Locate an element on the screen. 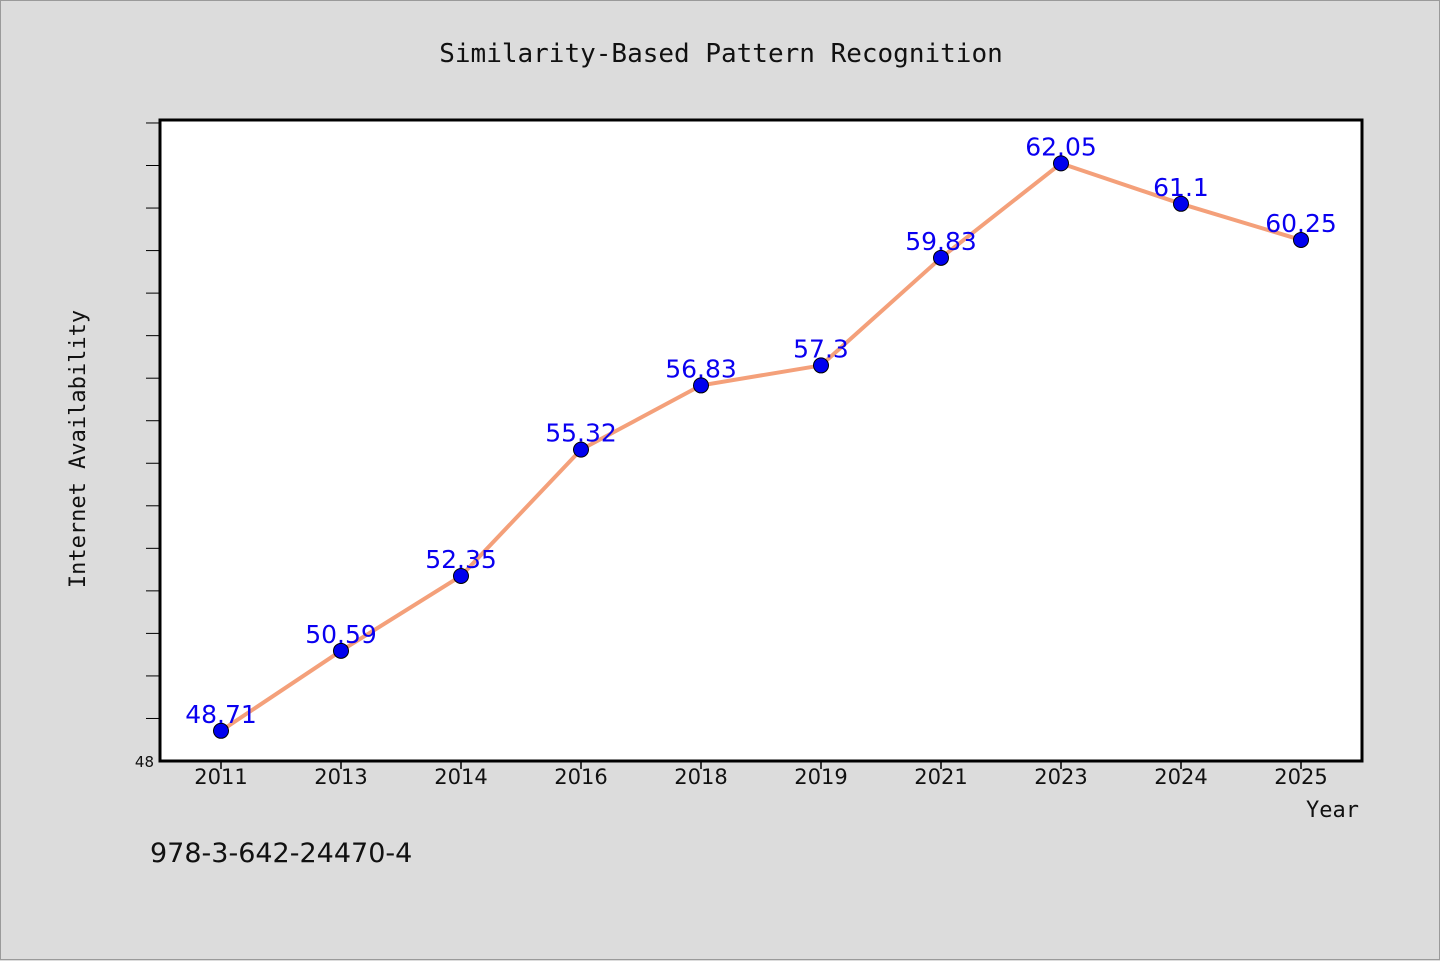  x-tick-label: 2018 is located at coordinates (700, 777).